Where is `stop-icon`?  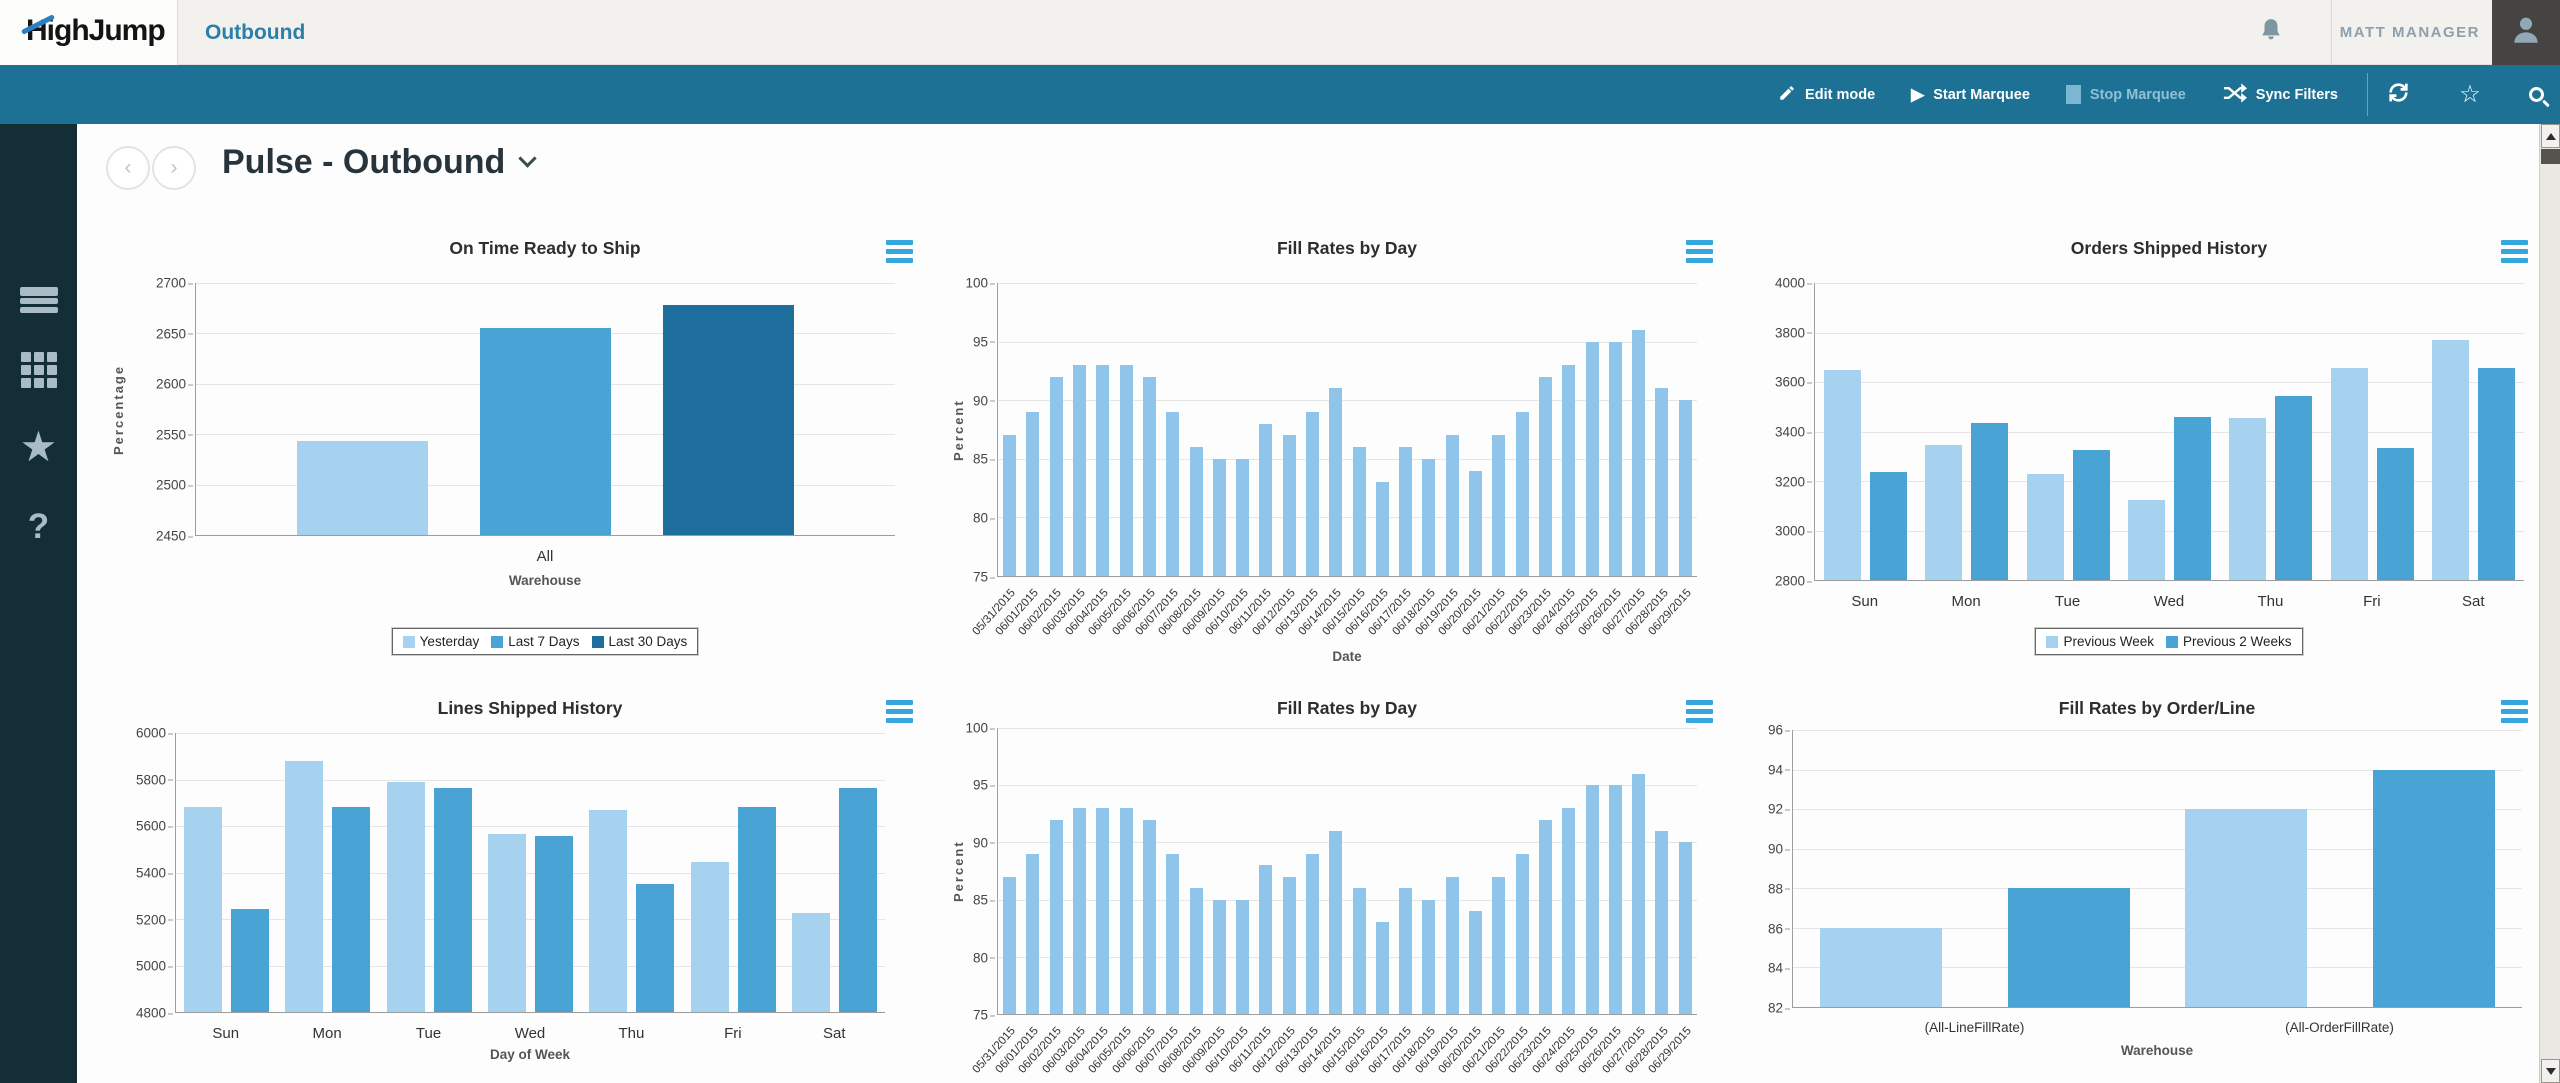
stop-icon is located at coordinates (2073, 94).